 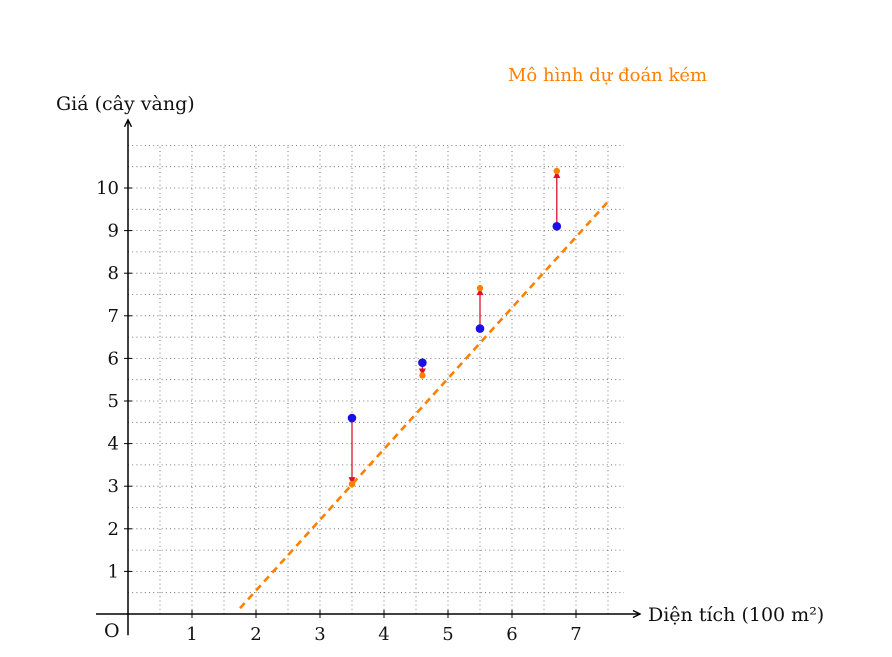 What do you see at coordinates (255, 634) in the screenshot?
I see `x-tick-label: 2` at bounding box center [255, 634].